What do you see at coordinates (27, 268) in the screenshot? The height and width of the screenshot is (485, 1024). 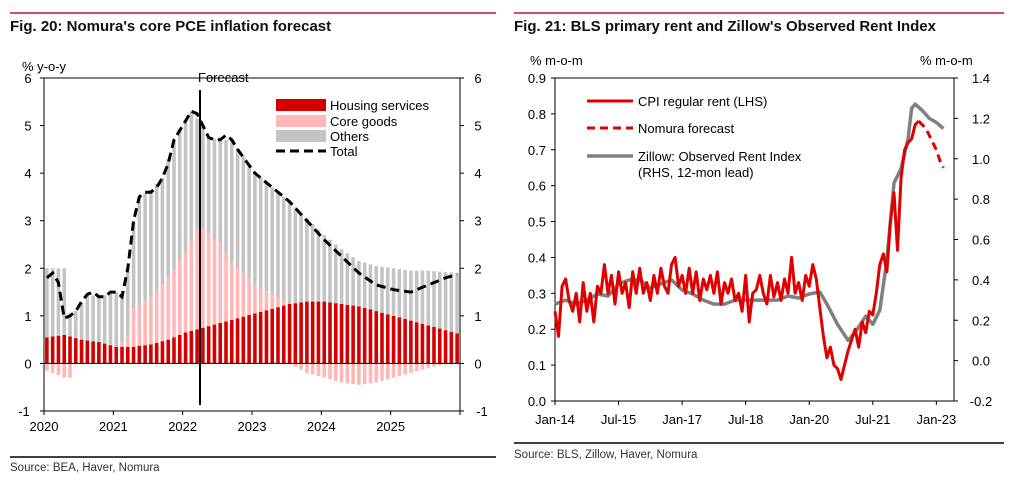 I see `fig20-ytick-2: 2` at bounding box center [27, 268].